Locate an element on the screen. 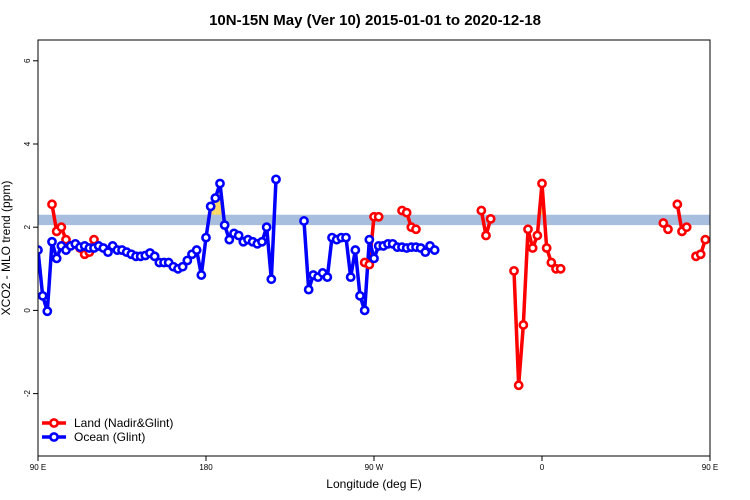 This screenshot has height=500, width=750. legend: Land (Nadir&Glint)Ocean (Glint) is located at coordinates (107, 430).